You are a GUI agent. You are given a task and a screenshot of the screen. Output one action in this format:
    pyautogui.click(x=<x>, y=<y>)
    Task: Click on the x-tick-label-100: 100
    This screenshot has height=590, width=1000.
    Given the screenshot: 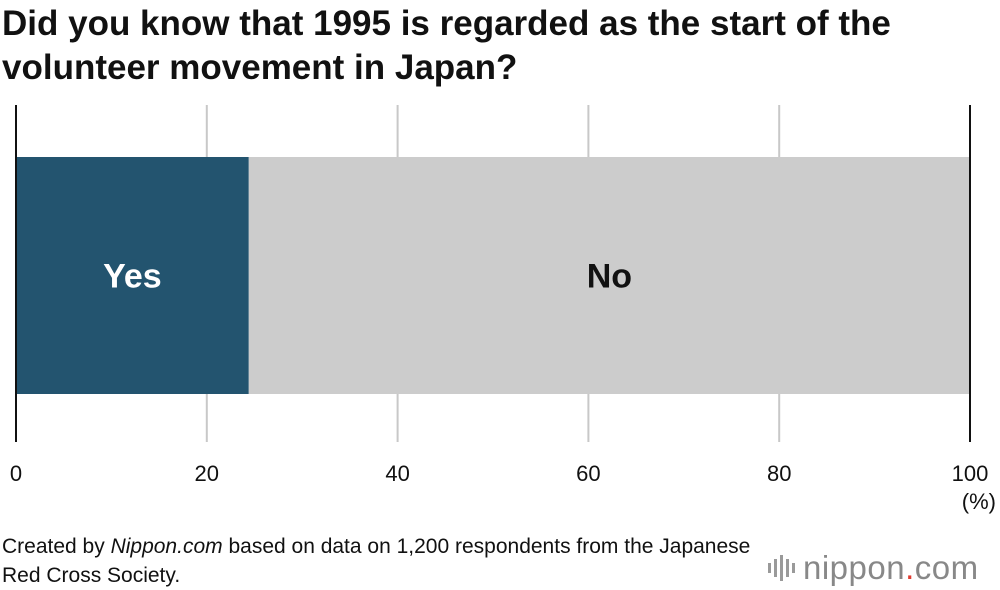 What is the action you would take?
    pyautogui.click(x=970, y=473)
    